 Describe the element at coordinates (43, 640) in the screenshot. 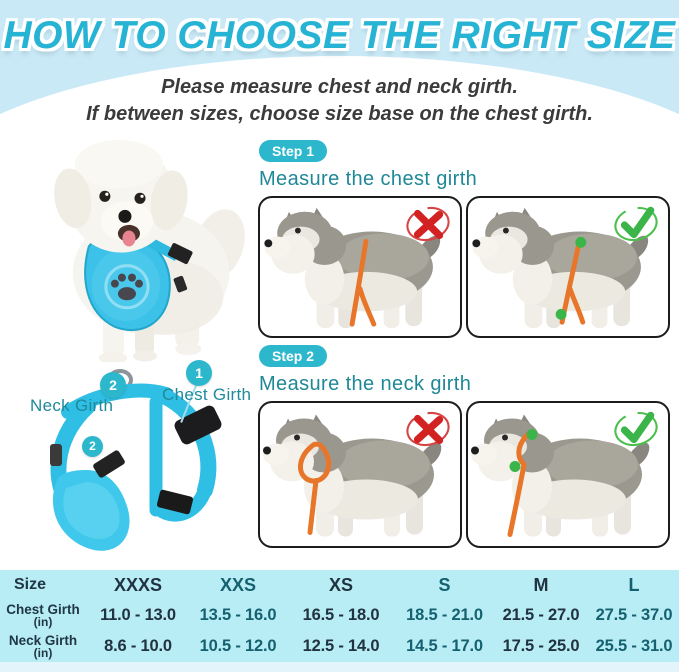

I see `row-label-text: Neck Girth` at that location.